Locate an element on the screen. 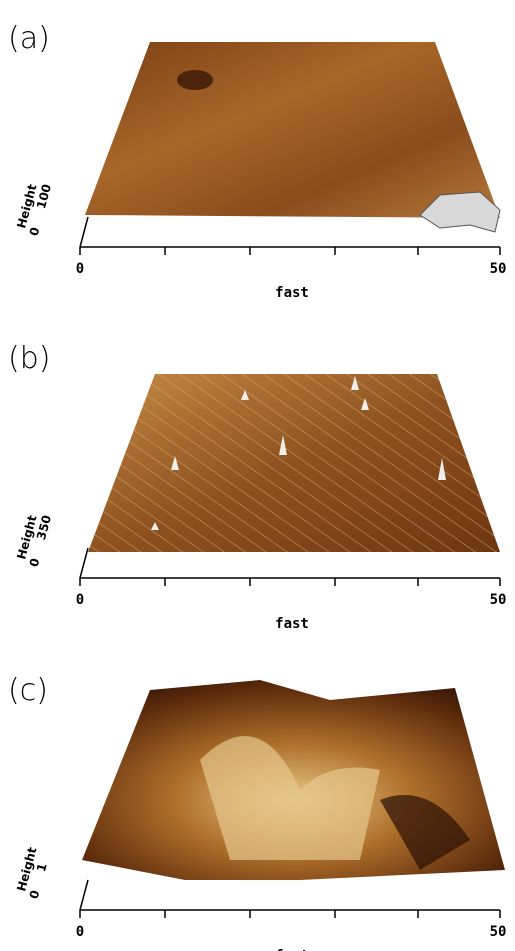  height-top: 100 is located at coordinates (44, 197).